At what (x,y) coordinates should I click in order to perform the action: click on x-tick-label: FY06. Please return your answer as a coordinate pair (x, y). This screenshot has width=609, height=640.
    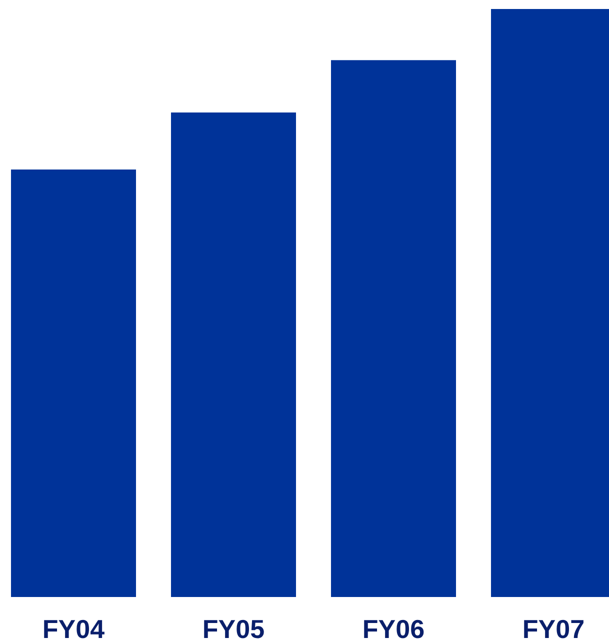
    Looking at the image, I should click on (393, 627).